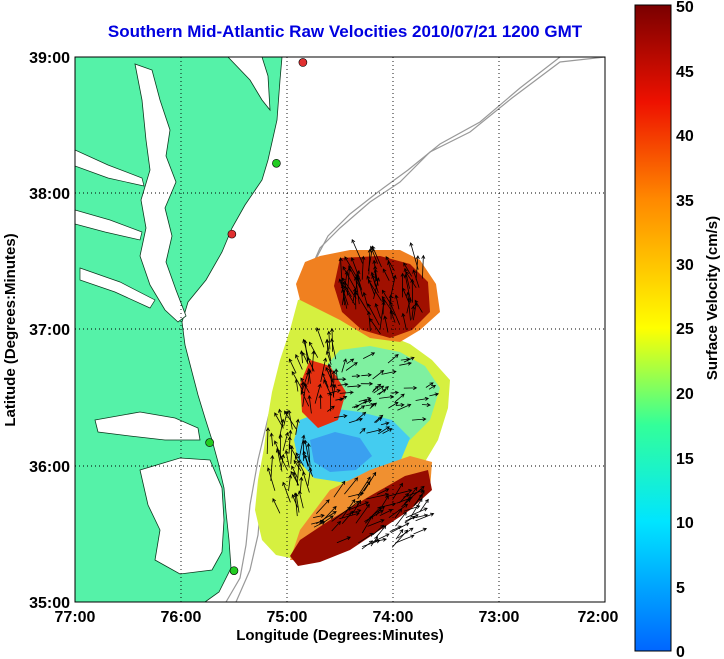  What do you see at coordinates (685, 329) in the screenshot?
I see `colorbar-tick-labels: 0 5 10 15 20 25 30 35 40 45 50` at bounding box center [685, 329].